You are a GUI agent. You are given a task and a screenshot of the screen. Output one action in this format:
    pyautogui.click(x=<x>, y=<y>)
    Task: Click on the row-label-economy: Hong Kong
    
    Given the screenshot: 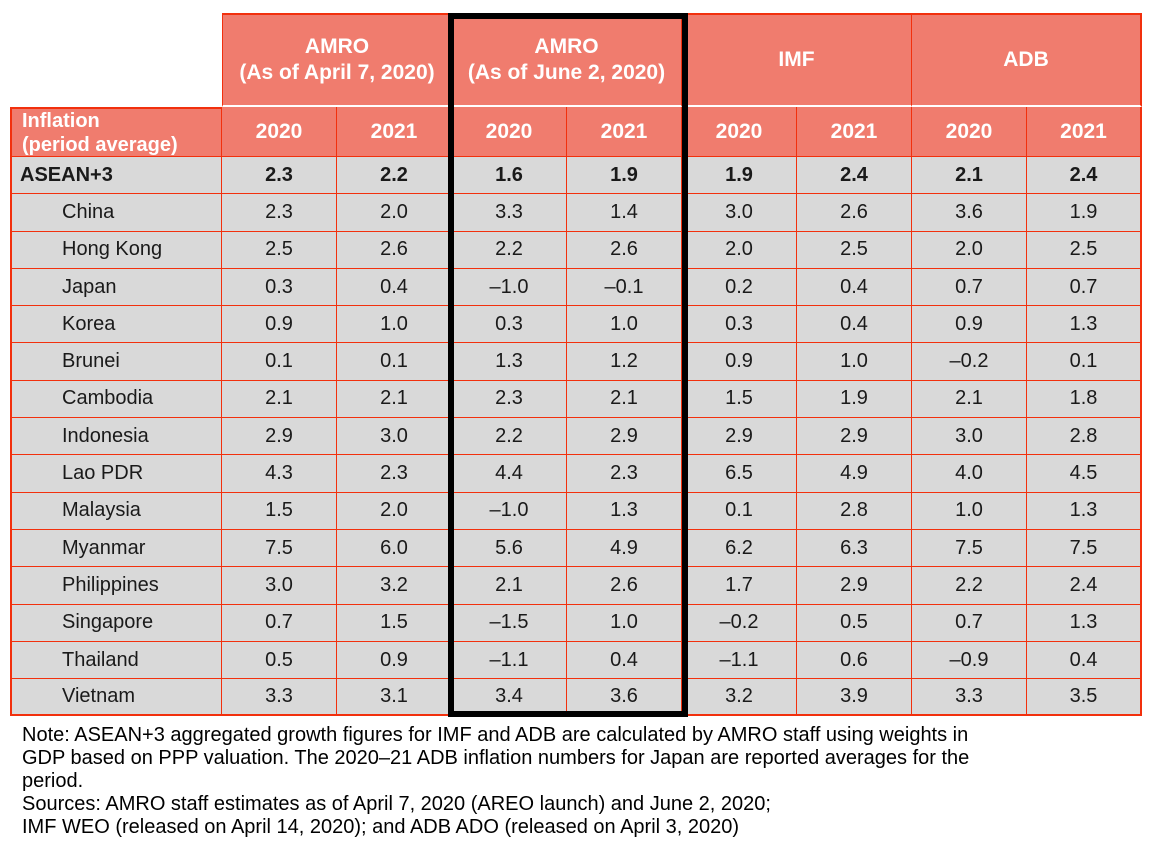 What is the action you would take?
    pyautogui.click(x=116, y=250)
    